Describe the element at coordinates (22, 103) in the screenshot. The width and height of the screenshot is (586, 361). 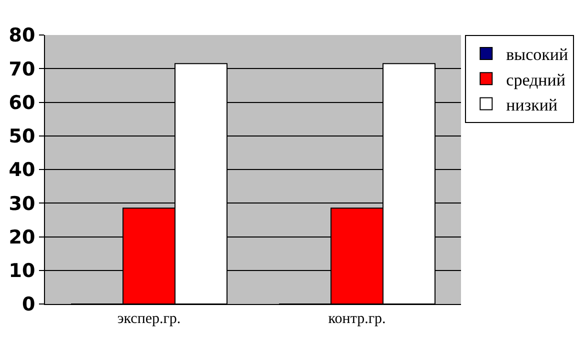
I see `y-tick-label: 60` at that location.